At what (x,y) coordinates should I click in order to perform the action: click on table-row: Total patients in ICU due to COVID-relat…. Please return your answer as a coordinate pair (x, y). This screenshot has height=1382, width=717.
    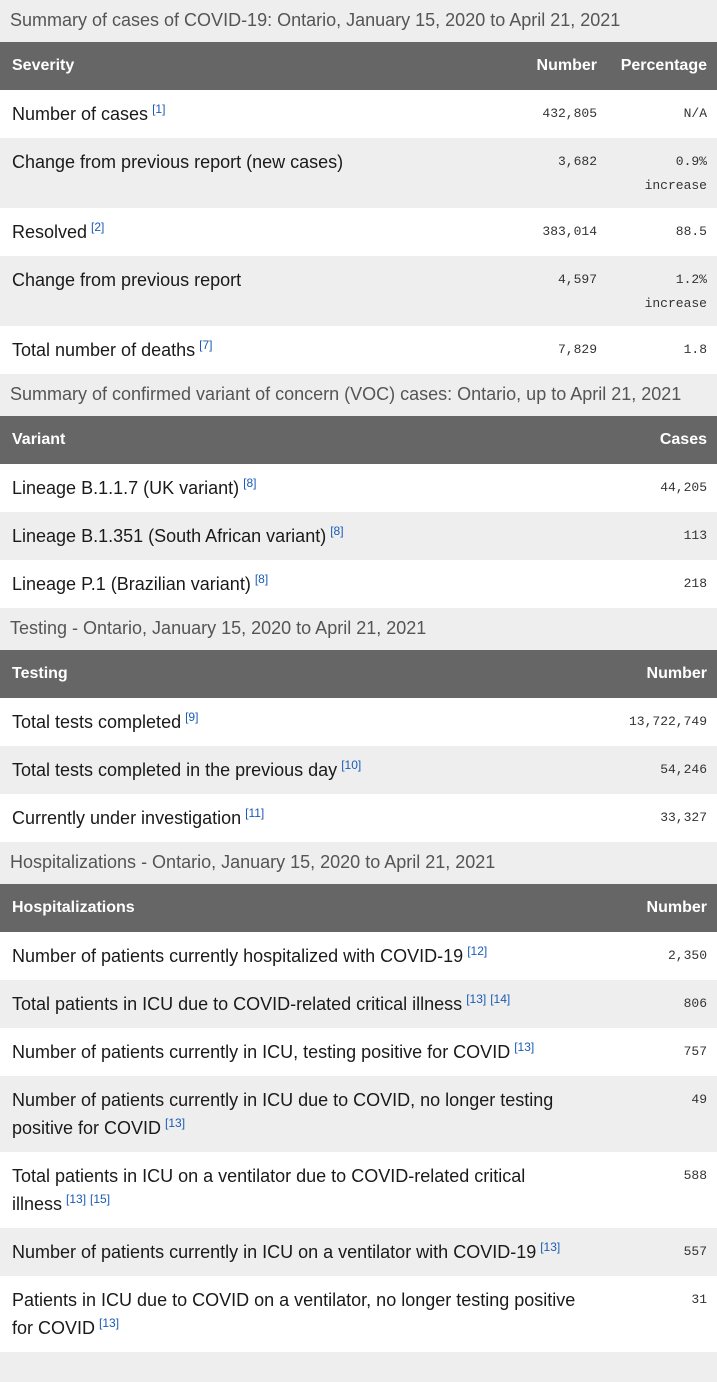
    Looking at the image, I should click on (358, 1004).